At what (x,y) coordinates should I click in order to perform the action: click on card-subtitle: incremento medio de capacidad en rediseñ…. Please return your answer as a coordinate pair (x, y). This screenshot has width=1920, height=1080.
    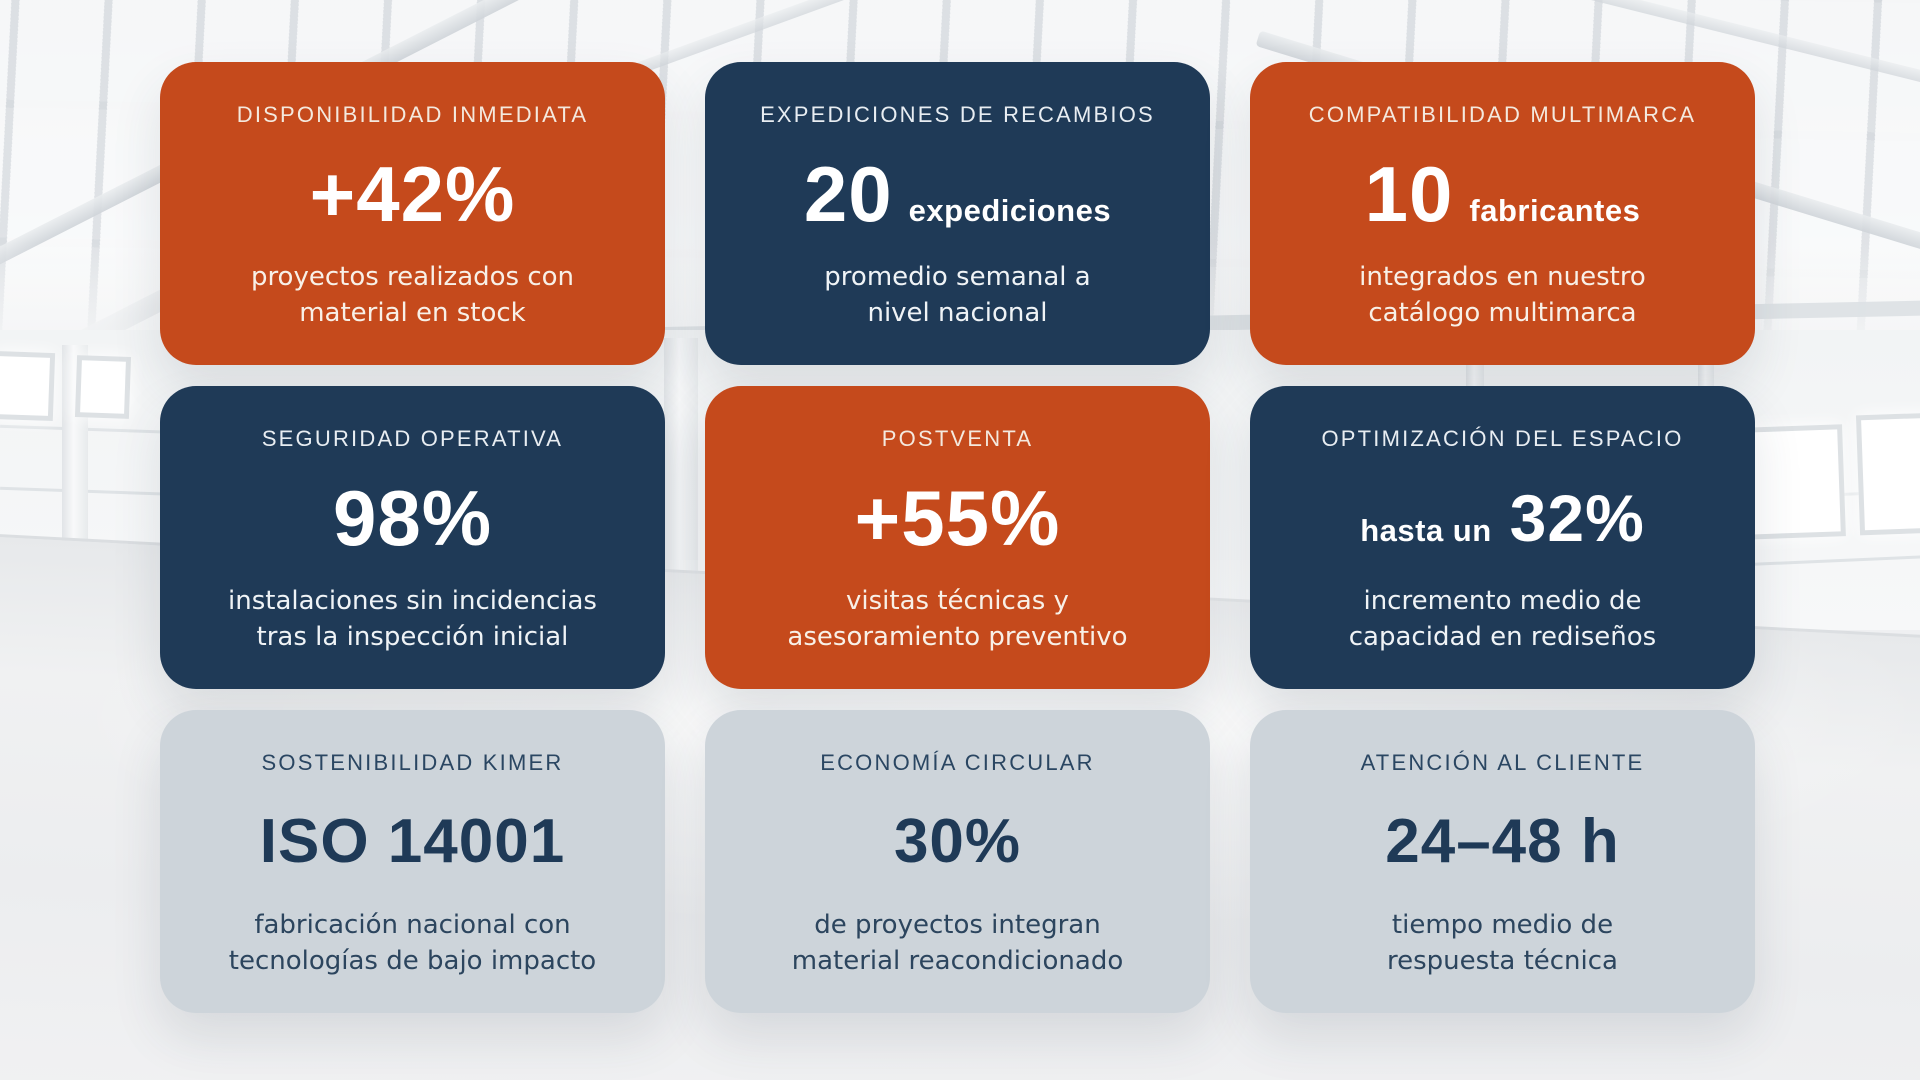
    Looking at the image, I should click on (1502, 619).